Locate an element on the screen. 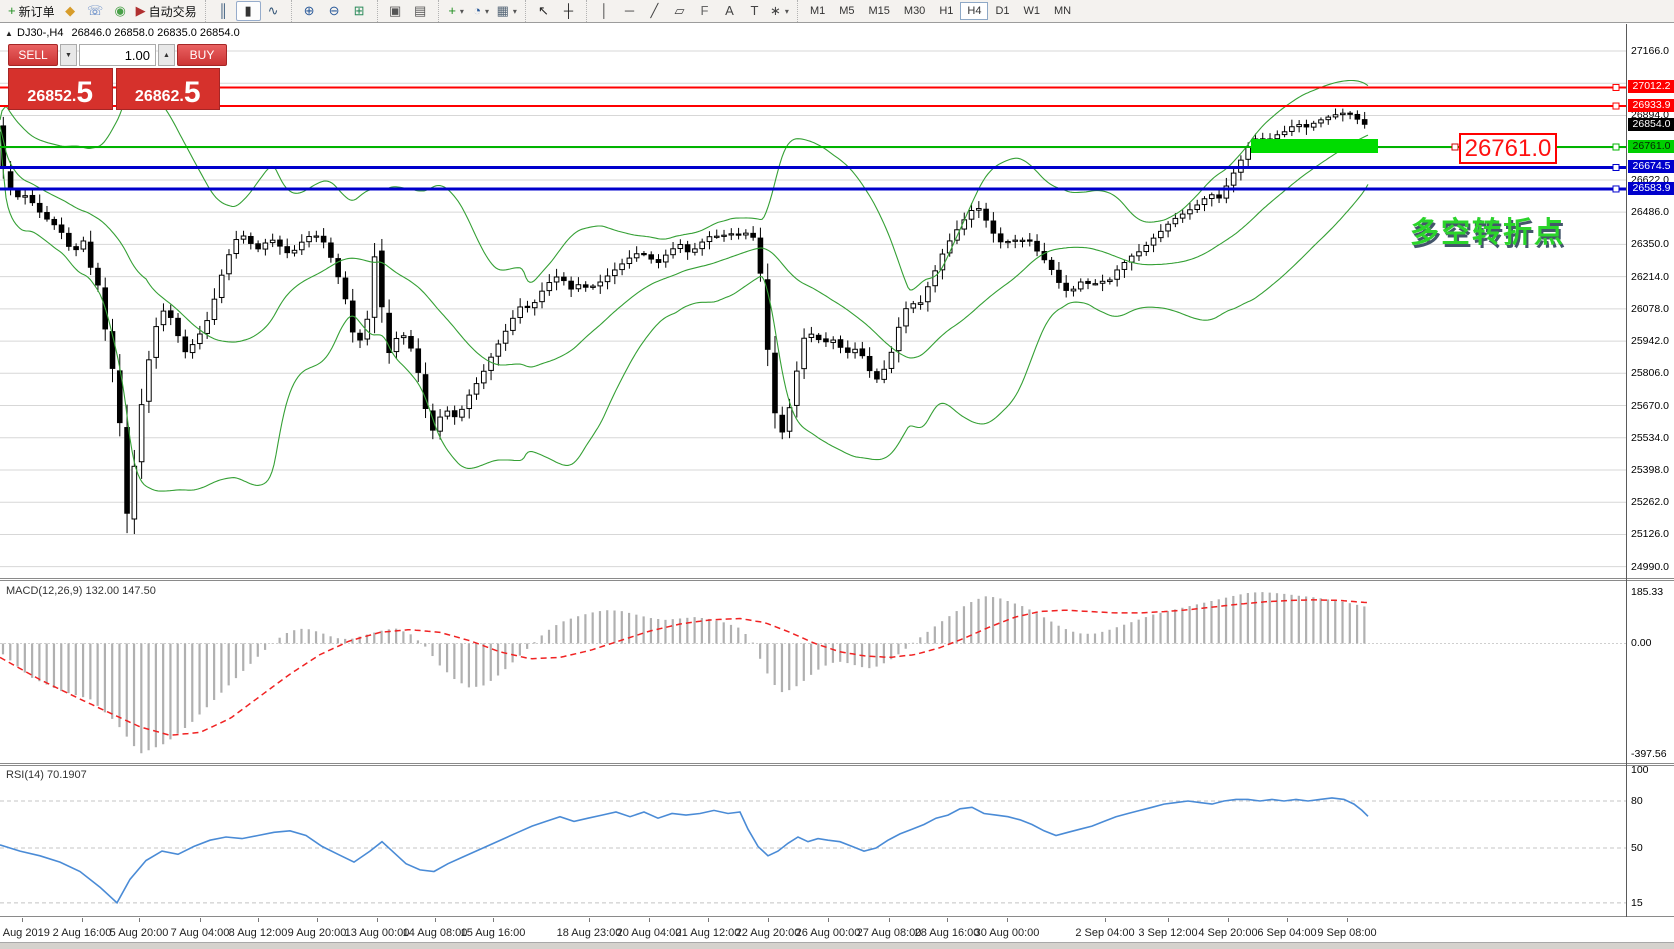 This screenshot has height=949, width=1674. timeframe-m1: M1 is located at coordinates (817, 11).